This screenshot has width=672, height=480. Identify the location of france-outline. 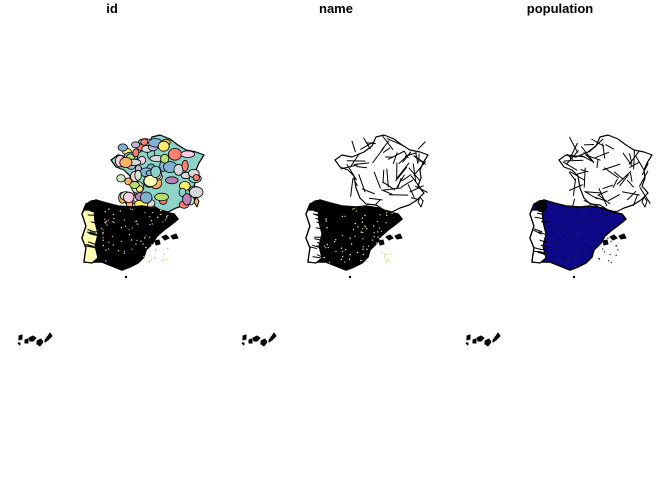
(381, 173).